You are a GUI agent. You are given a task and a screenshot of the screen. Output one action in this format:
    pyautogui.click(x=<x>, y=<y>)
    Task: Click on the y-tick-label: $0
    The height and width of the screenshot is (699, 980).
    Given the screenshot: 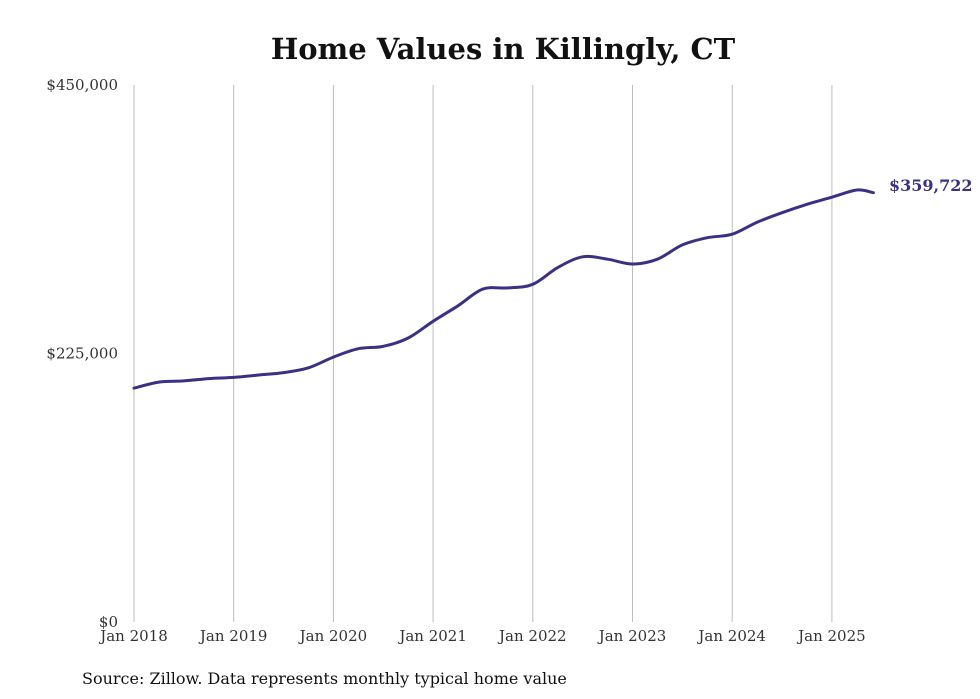 What is the action you would take?
    pyautogui.click(x=108, y=622)
    